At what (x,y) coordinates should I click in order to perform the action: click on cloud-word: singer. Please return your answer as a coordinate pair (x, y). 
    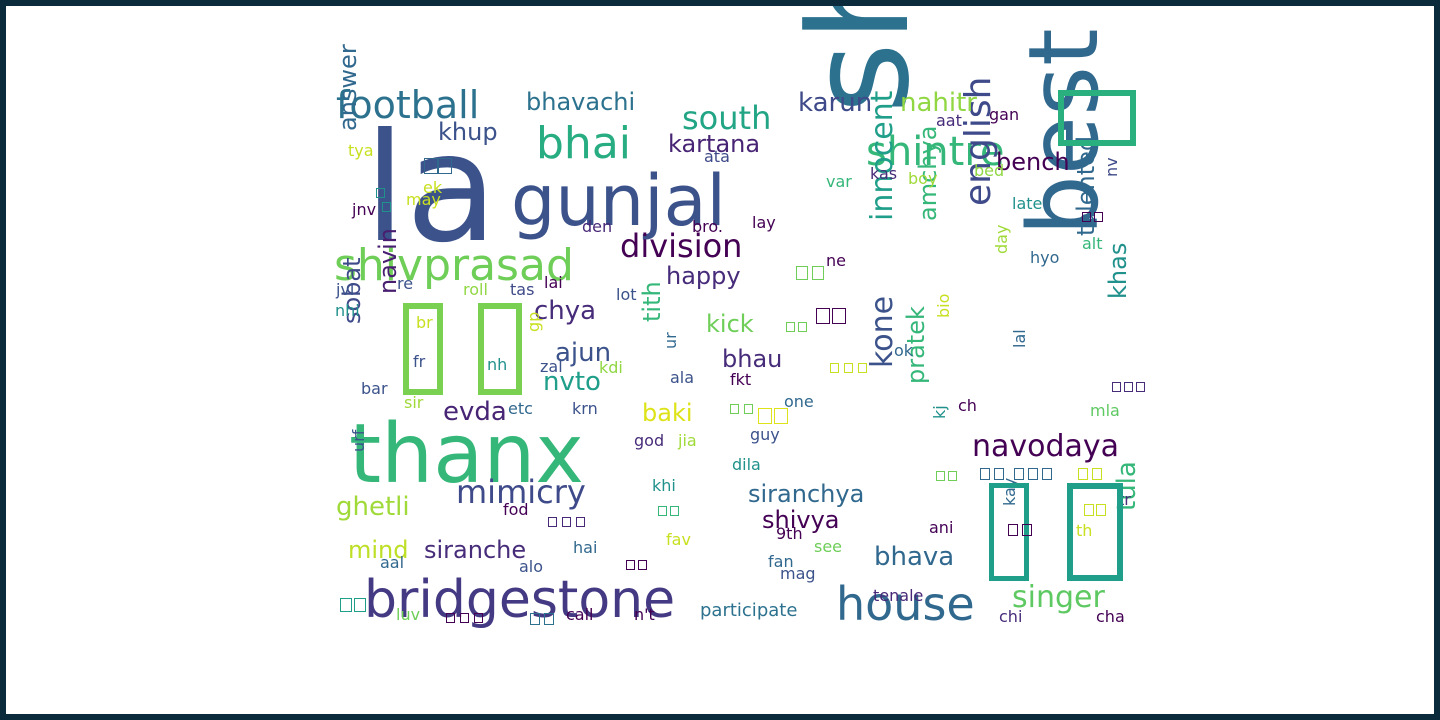
    Looking at the image, I should click on (1058, 597).